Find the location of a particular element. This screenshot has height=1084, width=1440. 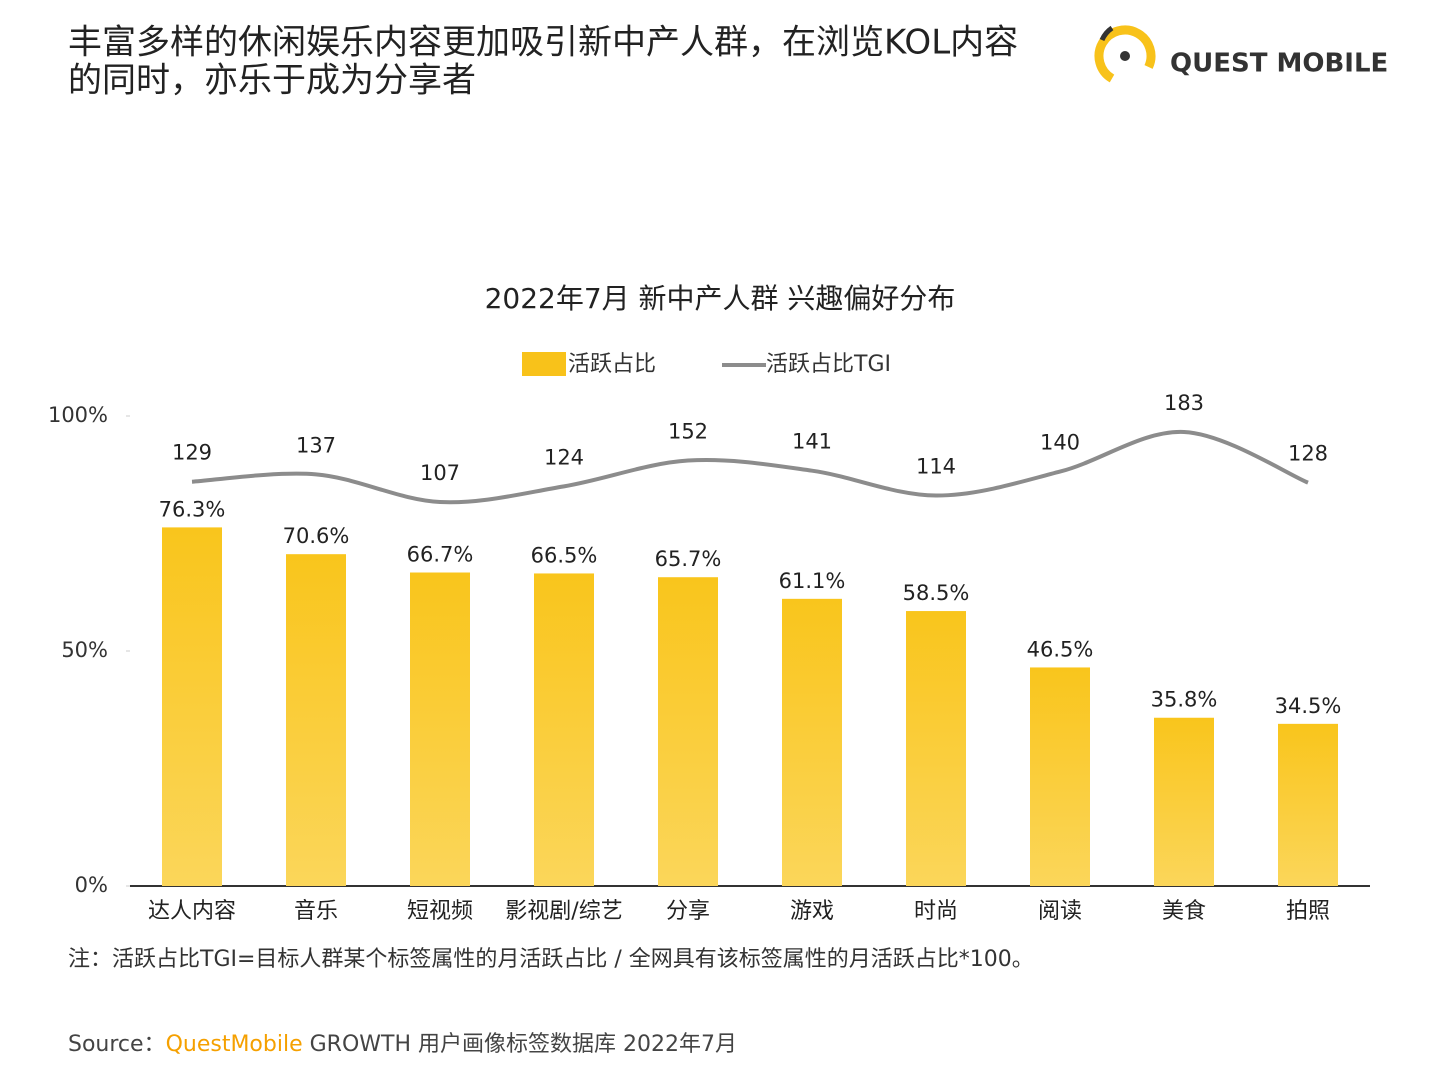

tgi-line is located at coordinates (750, 467).